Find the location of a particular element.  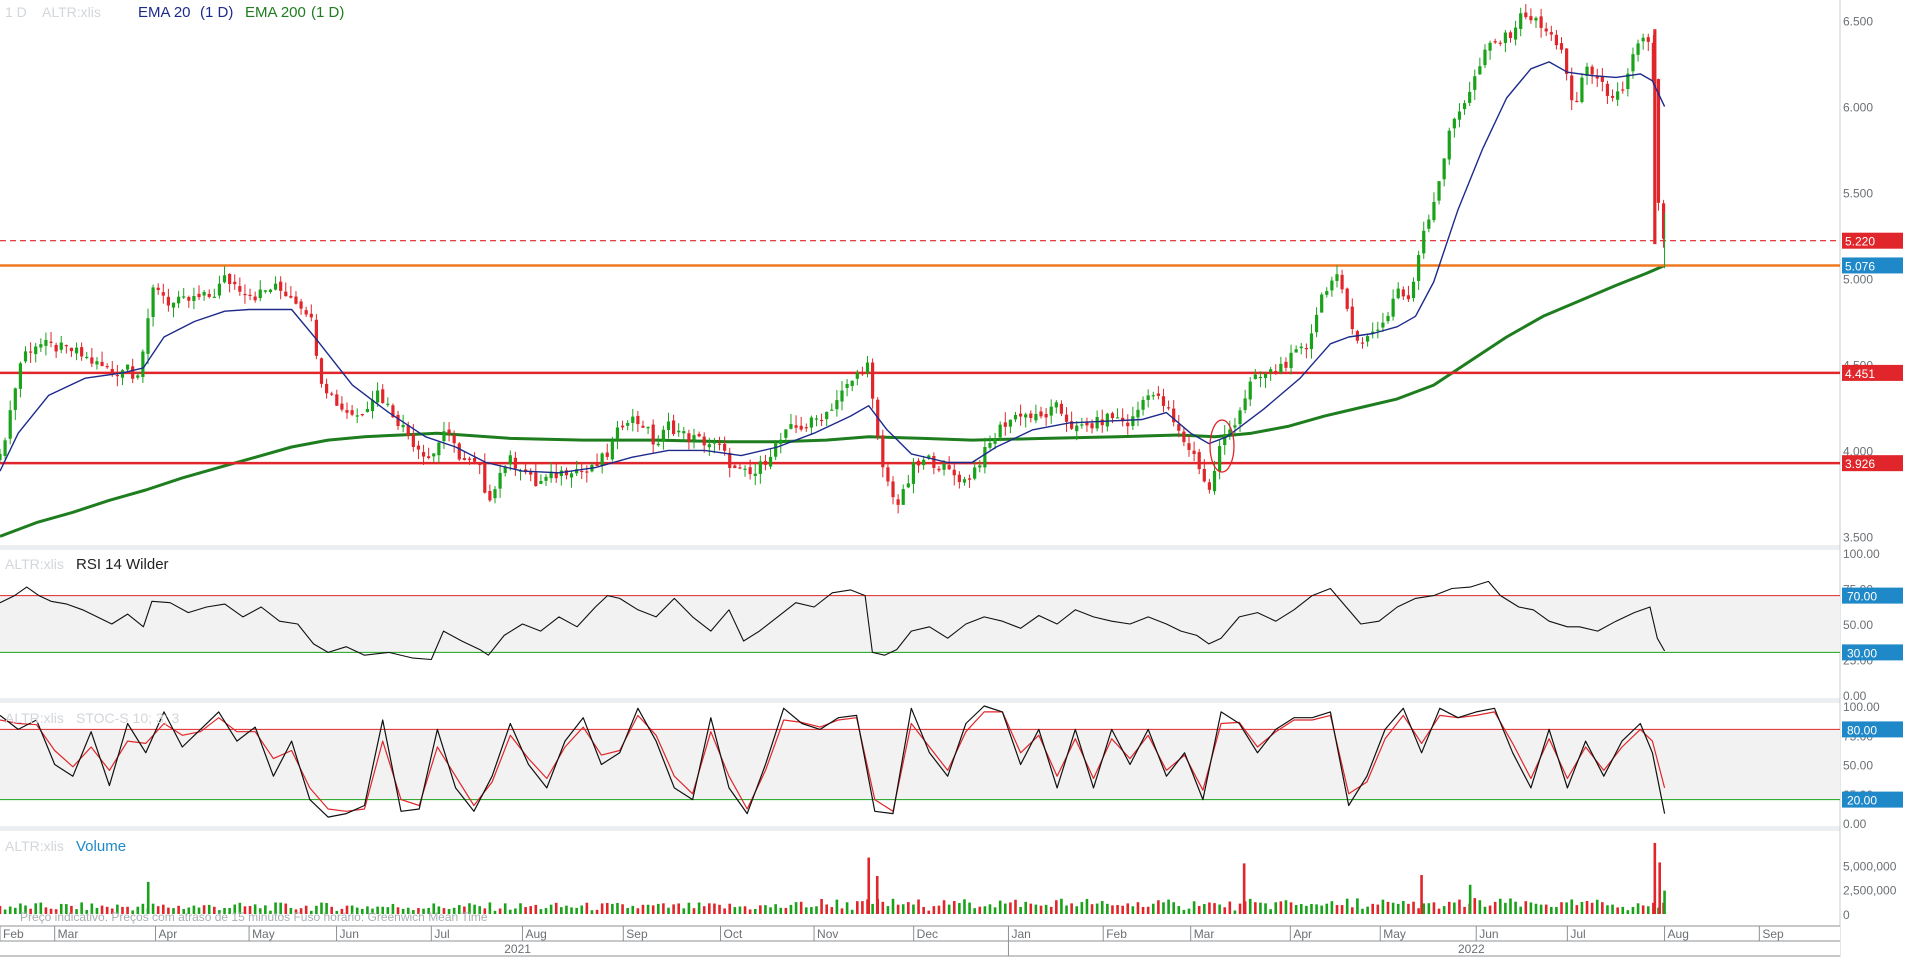

price-tick: 3.500 is located at coordinates (1858, 537).